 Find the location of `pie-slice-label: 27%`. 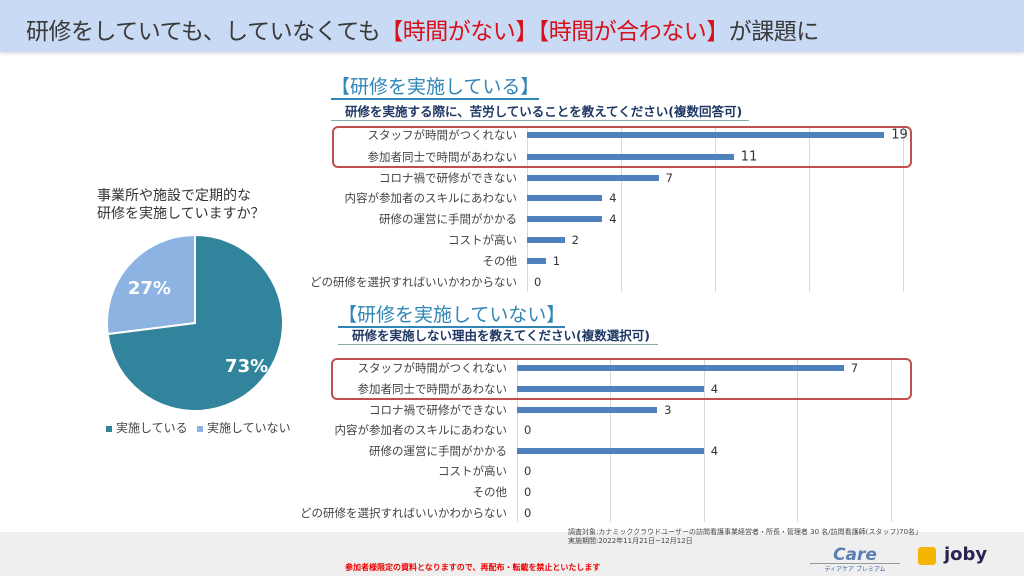

pie-slice-label: 27% is located at coordinates (149, 288).